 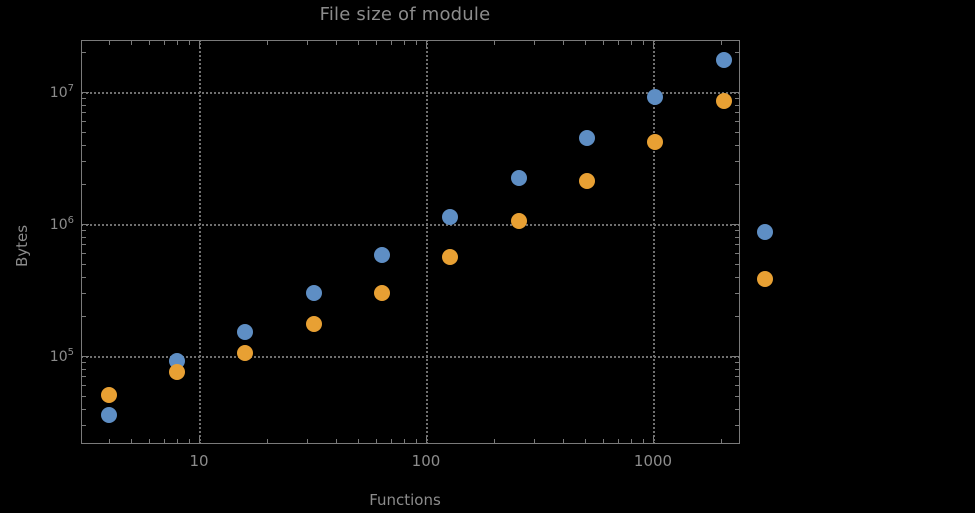 I want to click on x-tick-label: 100, so click(x=426, y=461).